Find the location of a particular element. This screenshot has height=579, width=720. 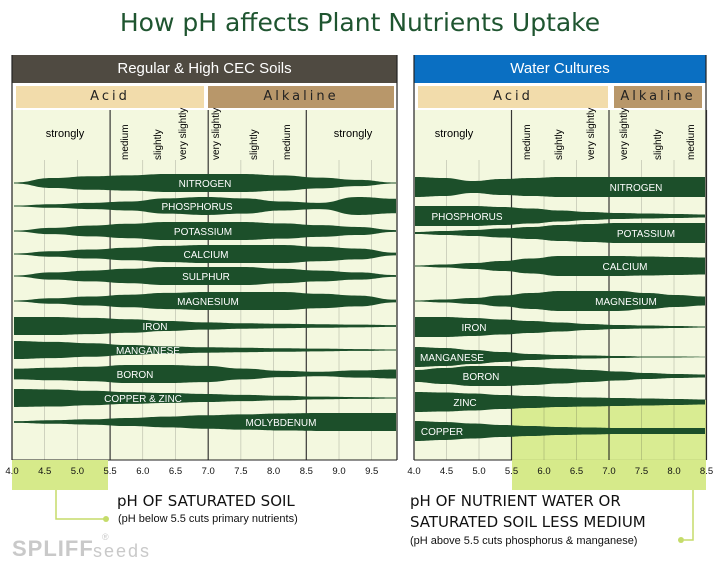

soil-band-sulphur is located at coordinates (205, 276).